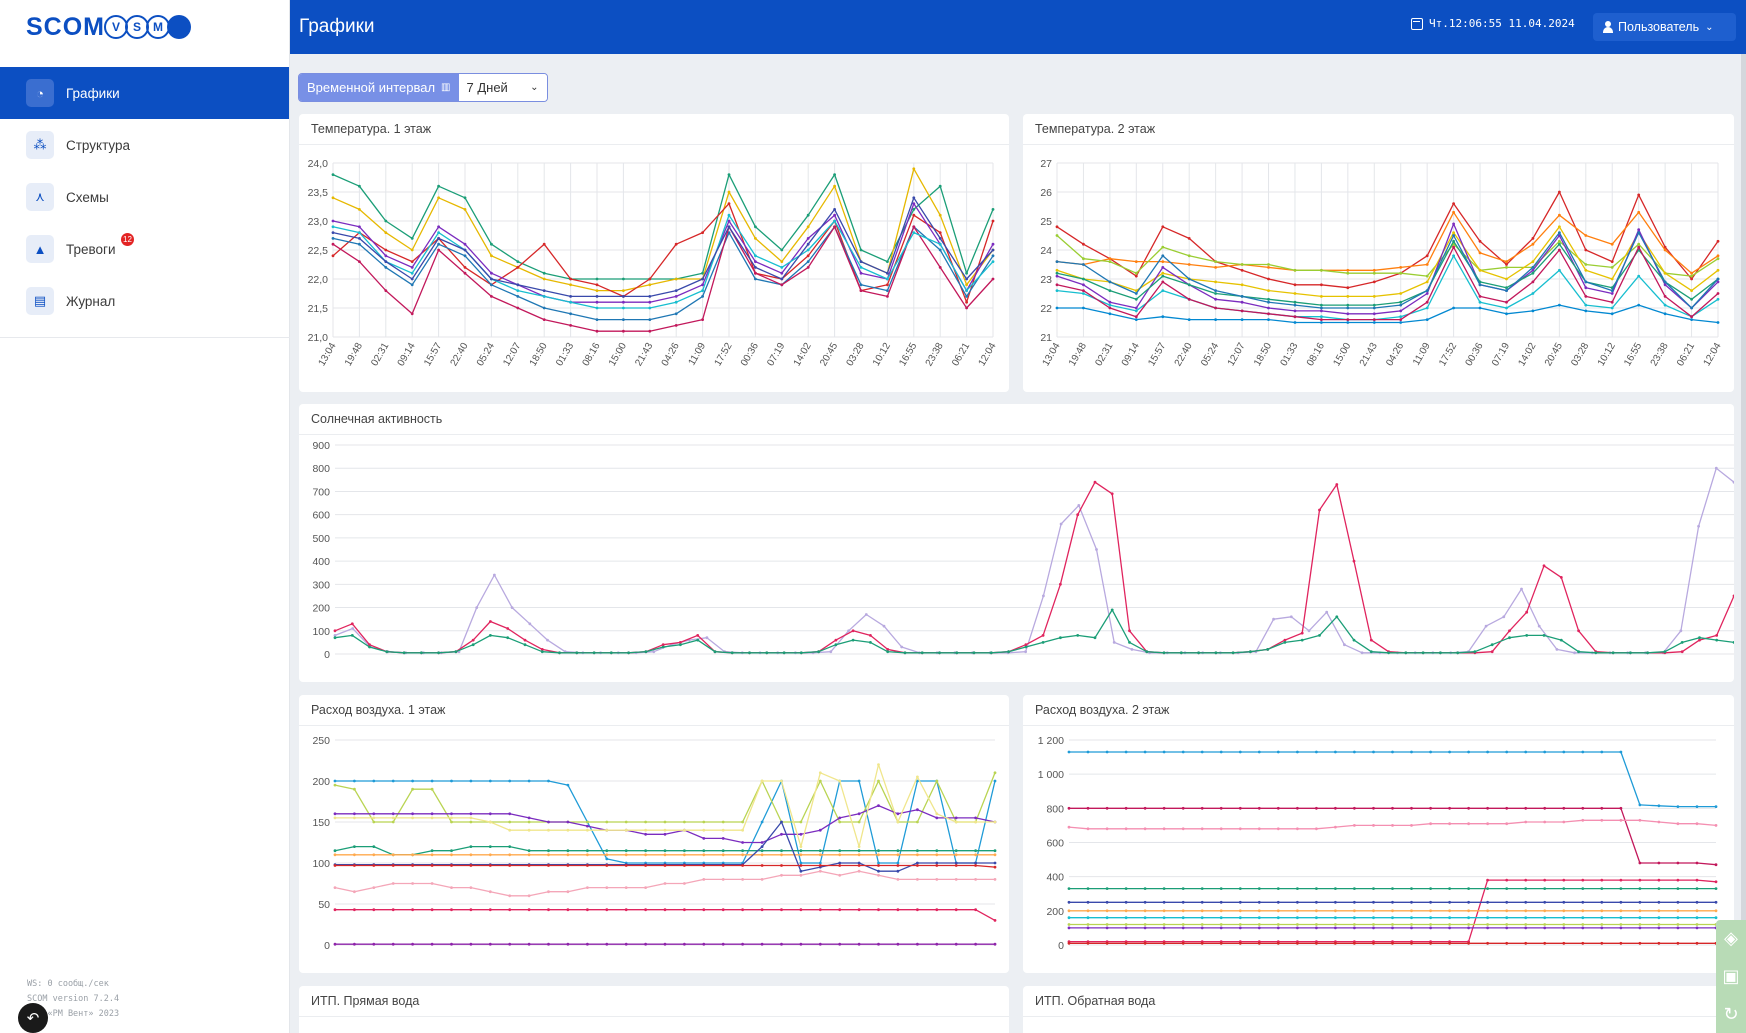 Image resolution: width=1746 pixels, height=1033 pixels. I want to click on back-button: ↶, so click(33, 1018).